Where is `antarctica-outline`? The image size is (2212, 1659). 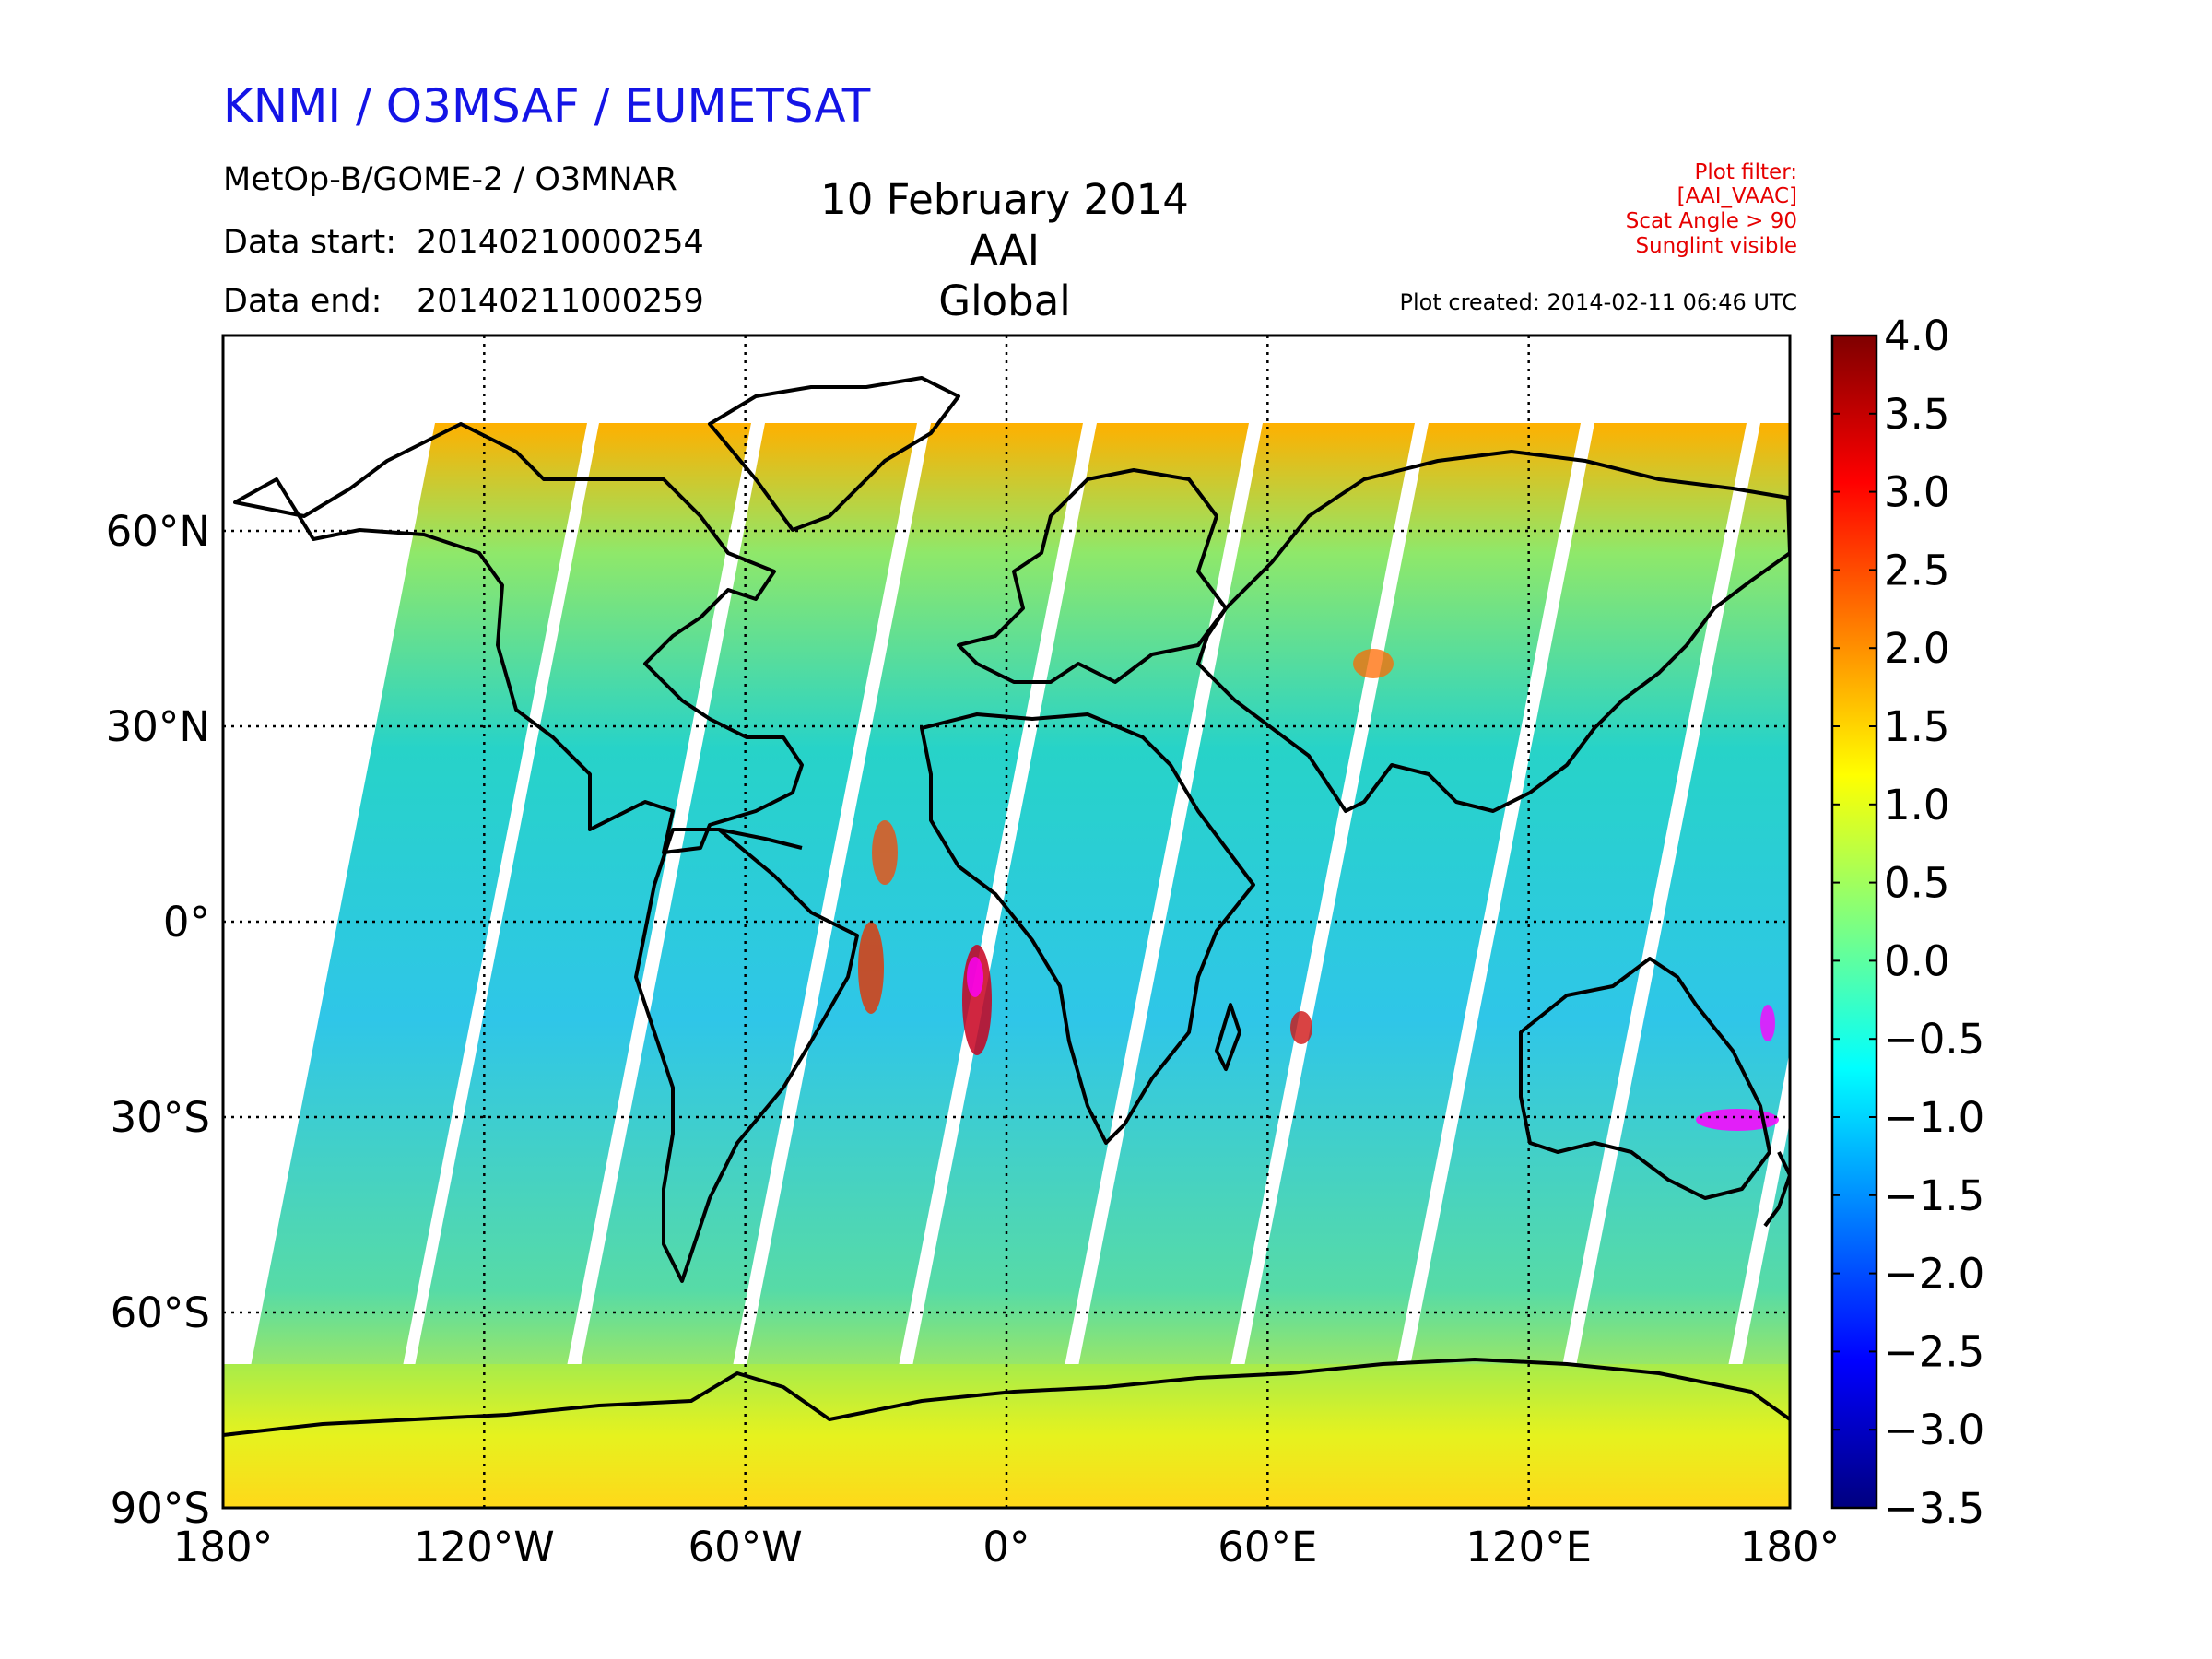 antarctica-outline is located at coordinates (1006, 1397).